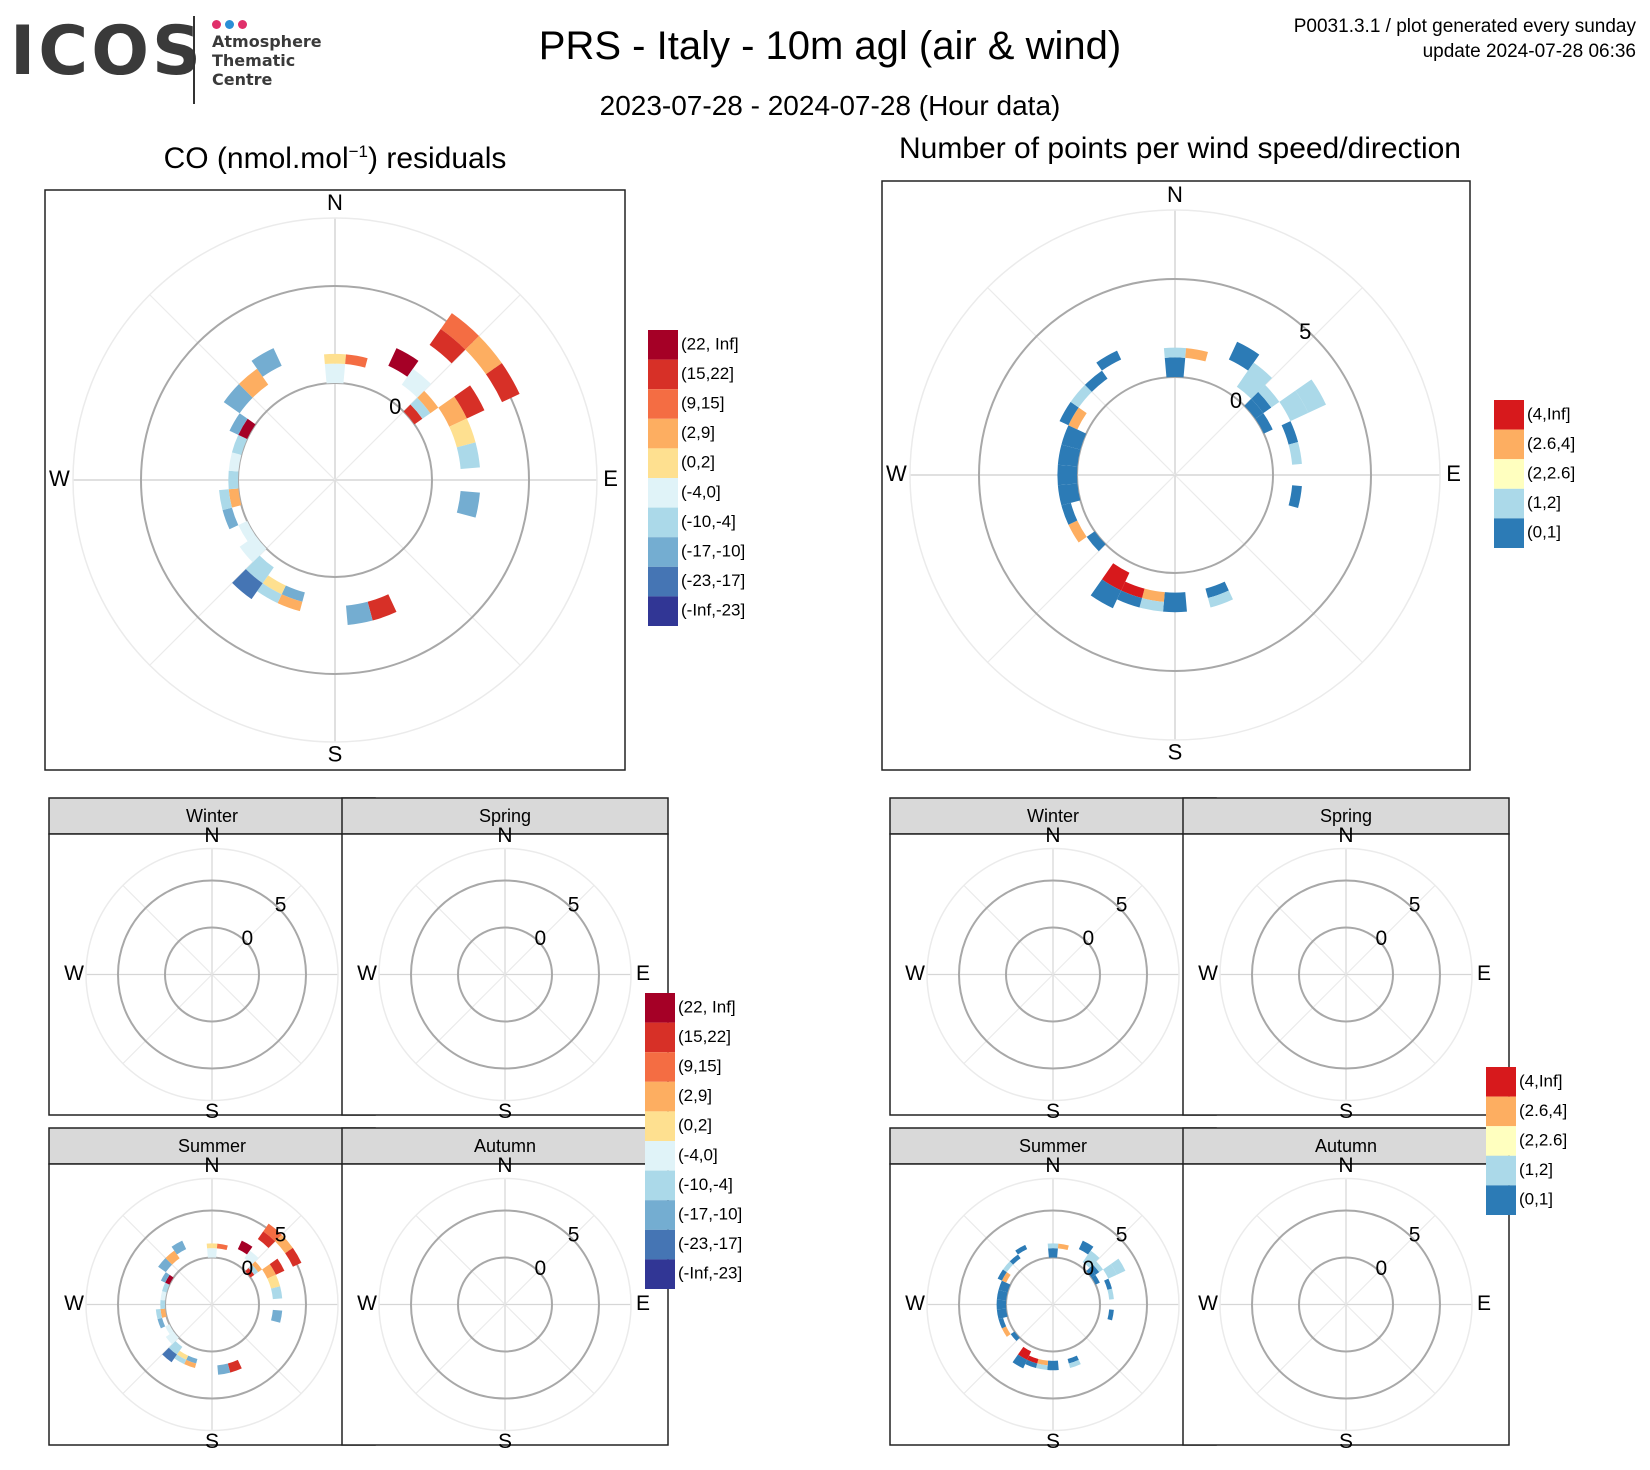 This screenshot has height=1470, width=1650. Describe the element at coordinates (427, 572) in the screenshot. I see `residuals-main-spoke` at that location.